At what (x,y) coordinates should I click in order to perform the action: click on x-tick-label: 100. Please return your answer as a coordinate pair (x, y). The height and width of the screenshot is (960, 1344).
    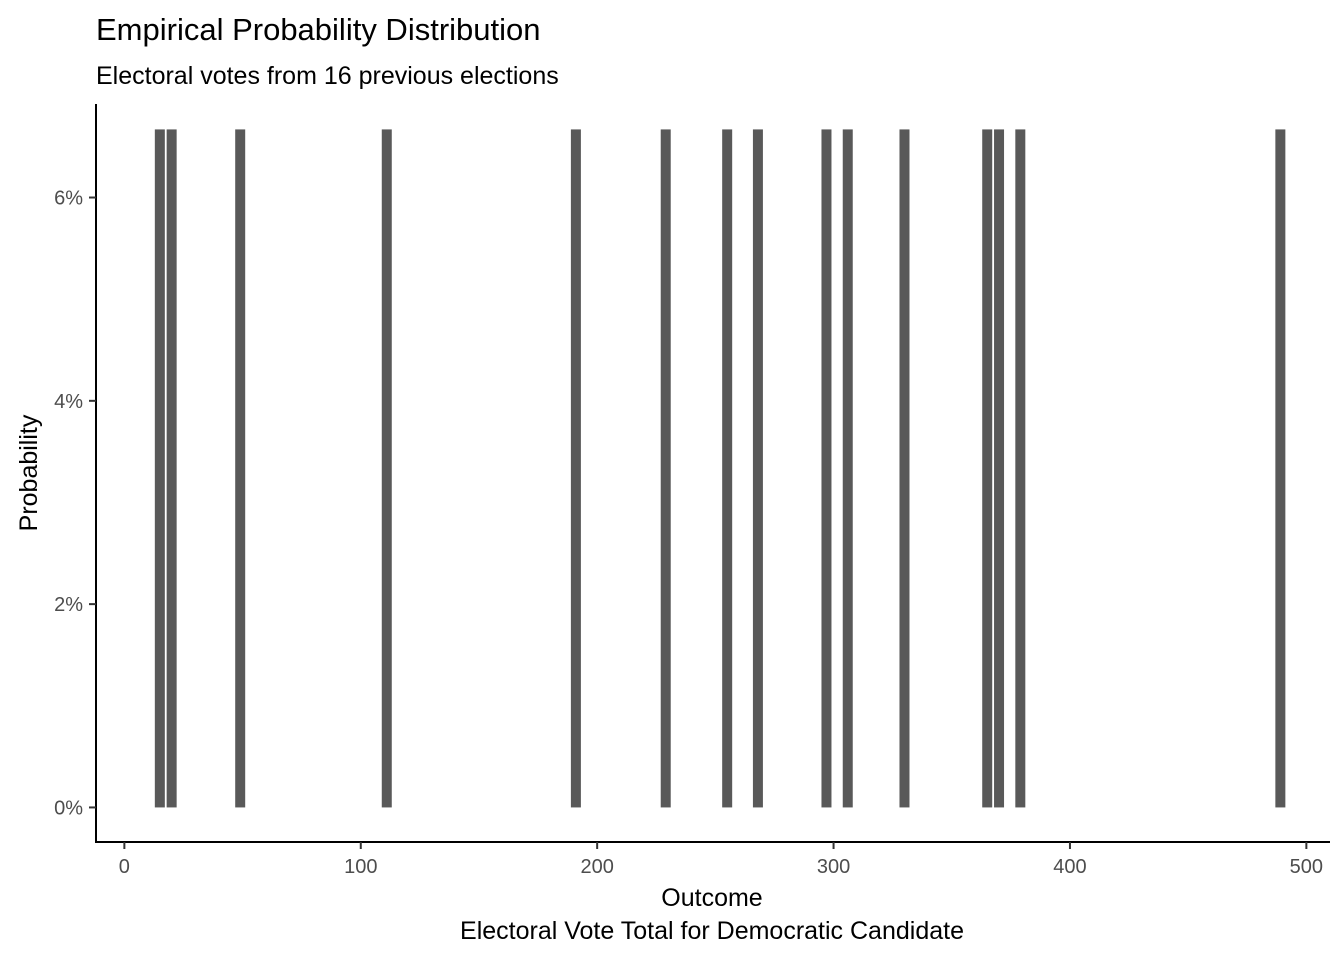
    Looking at the image, I should click on (360, 867).